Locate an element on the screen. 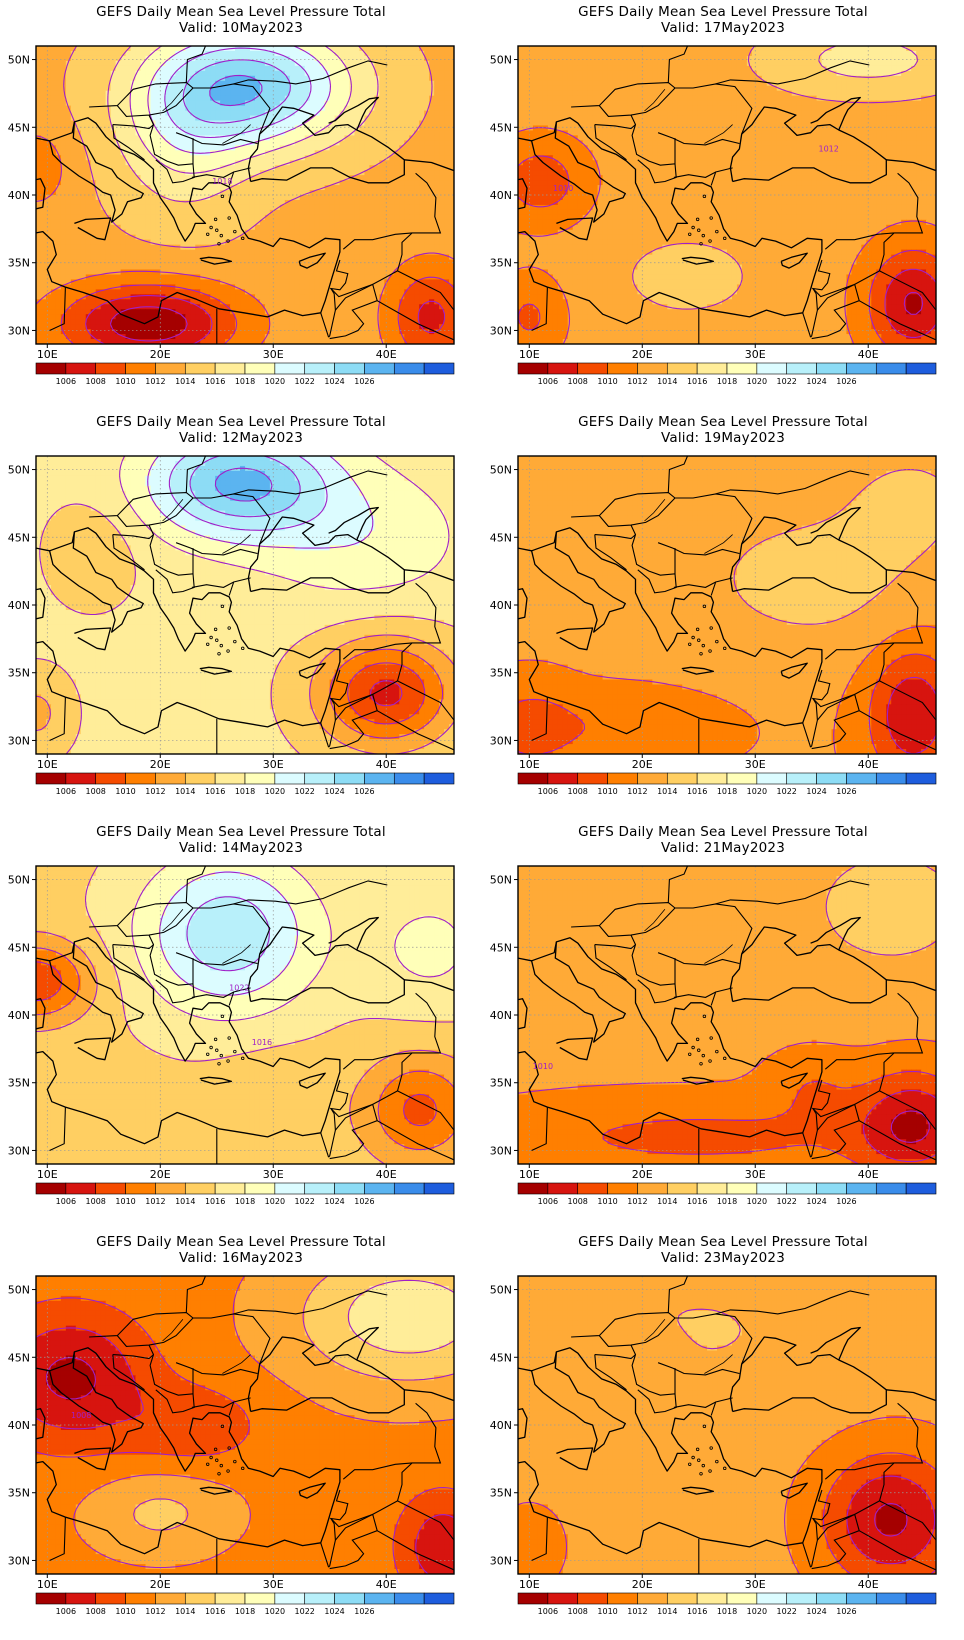 The height and width of the screenshot is (1640, 964). colorbar-label: 1022 is located at coordinates (305, 791).